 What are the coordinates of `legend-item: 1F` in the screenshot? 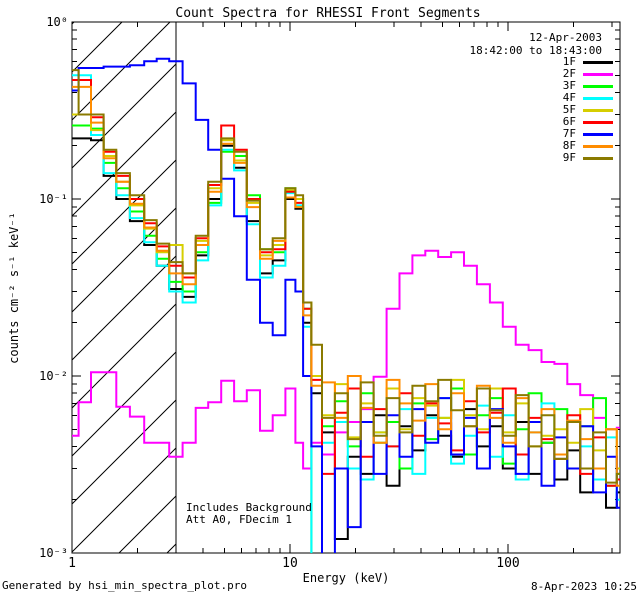 It's located at (588, 62).